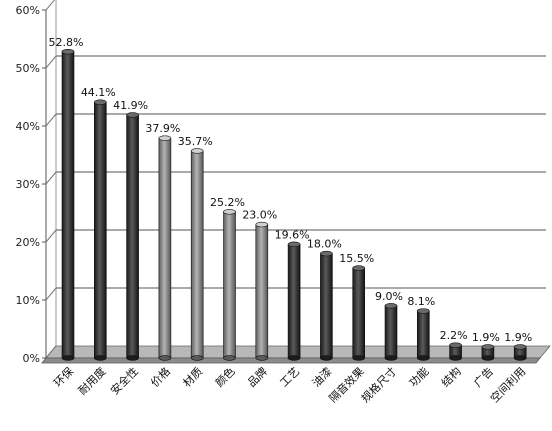  What do you see at coordinates (31, 358) in the screenshot?
I see `y-tick-label: 0%` at bounding box center [31, 358].